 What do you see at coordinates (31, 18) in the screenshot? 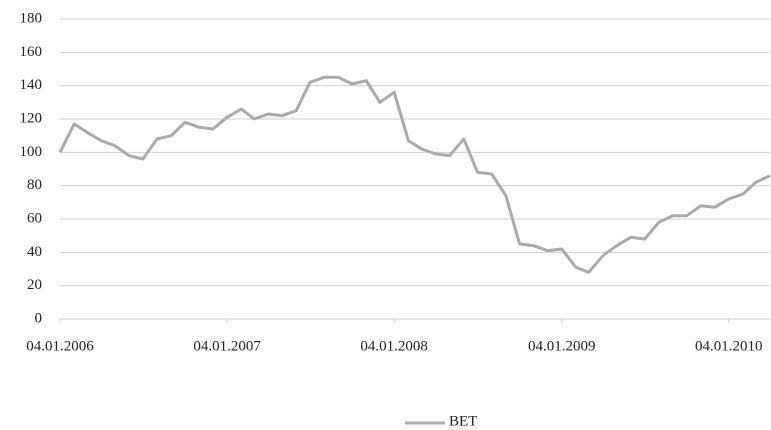
I see `y-tick-label: 180` at bounding box center [31, 18].